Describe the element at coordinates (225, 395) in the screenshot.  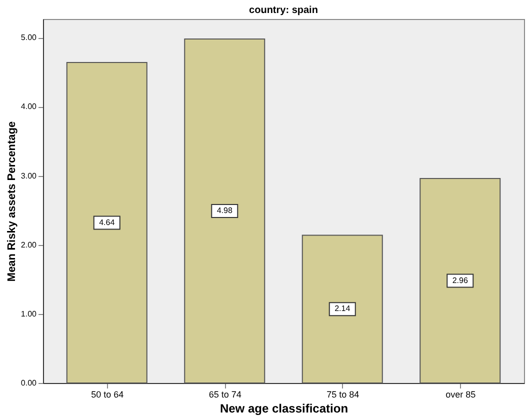
I see `x-tick-label: 65 to 74` at that location.